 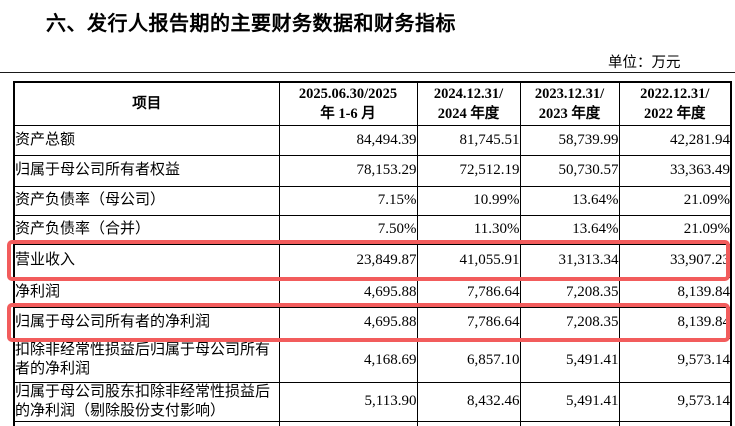 What do you see at coordinates (146, 170) in the screenshot?
I see `row-label: 归属于母公司所有者权益` at bounding box center [146, 170].